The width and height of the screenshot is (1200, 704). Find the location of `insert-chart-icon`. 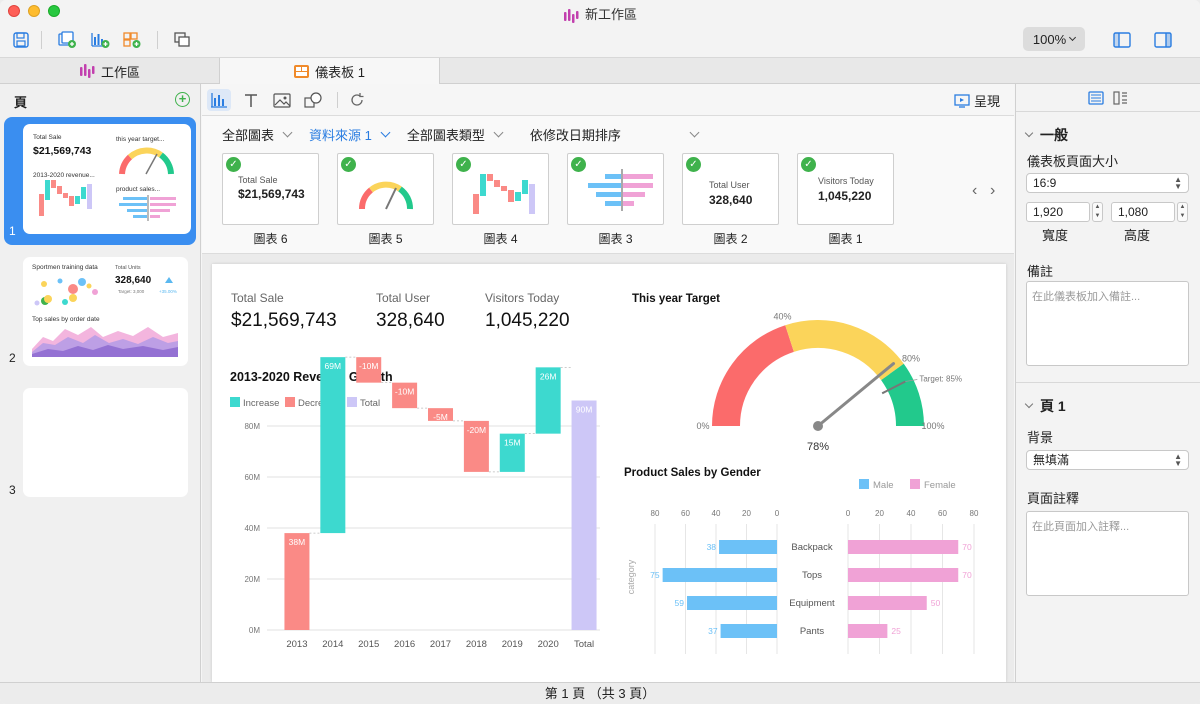

insert-chart-icon is located at coordinates (219, 100).